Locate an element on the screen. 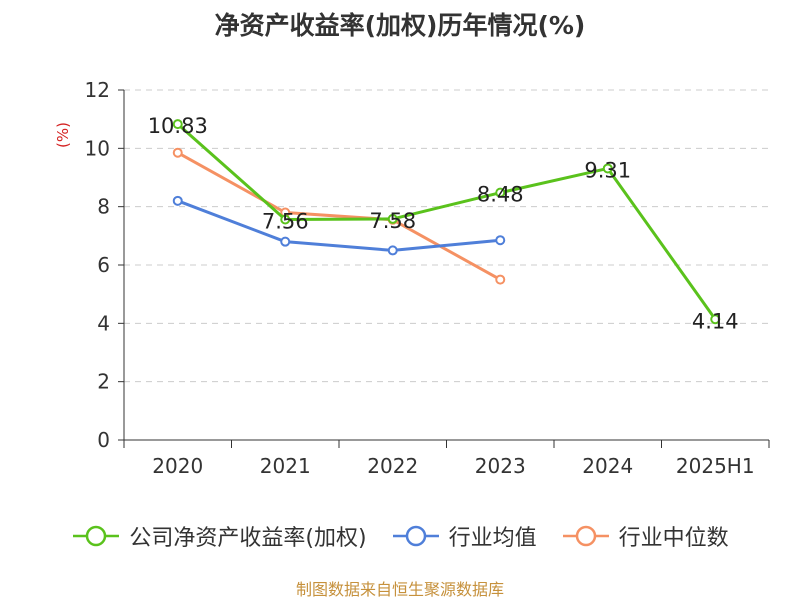 The height and width of the screenshot is (600, 800). y-tick-label: 12 is located at coordinates (97, 90).